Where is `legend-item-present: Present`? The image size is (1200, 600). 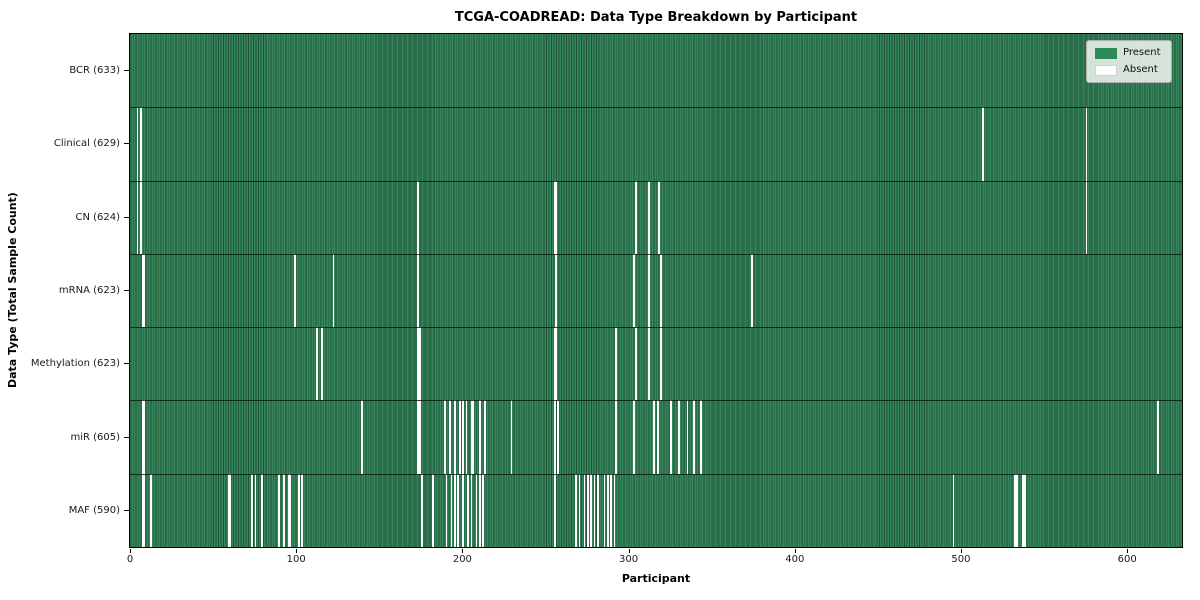
legend-item-present: Present is located at coordinates (1129, 53).